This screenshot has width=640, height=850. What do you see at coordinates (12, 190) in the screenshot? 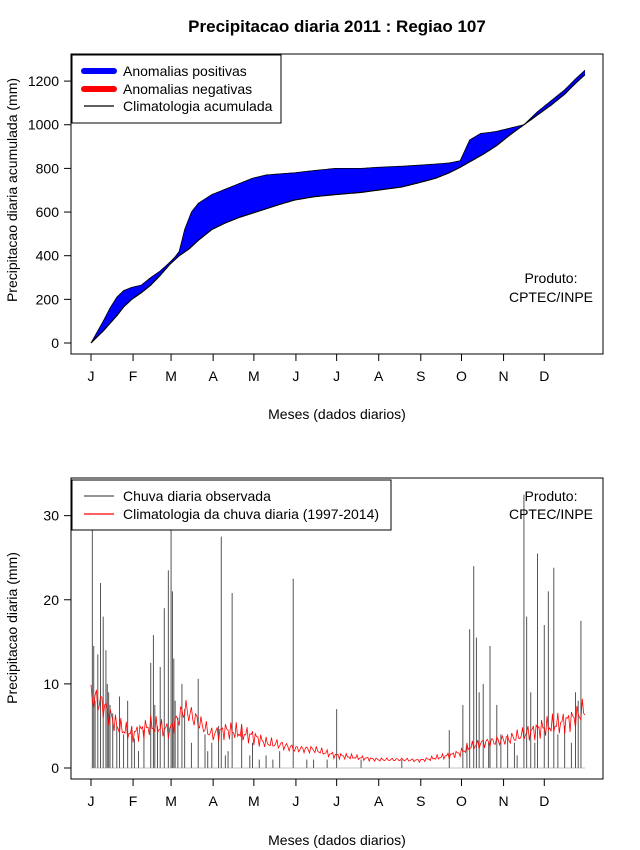
I see `top-y-label: Precipitacao diaria acumulada (mm)` at bounding box center [12, 190].